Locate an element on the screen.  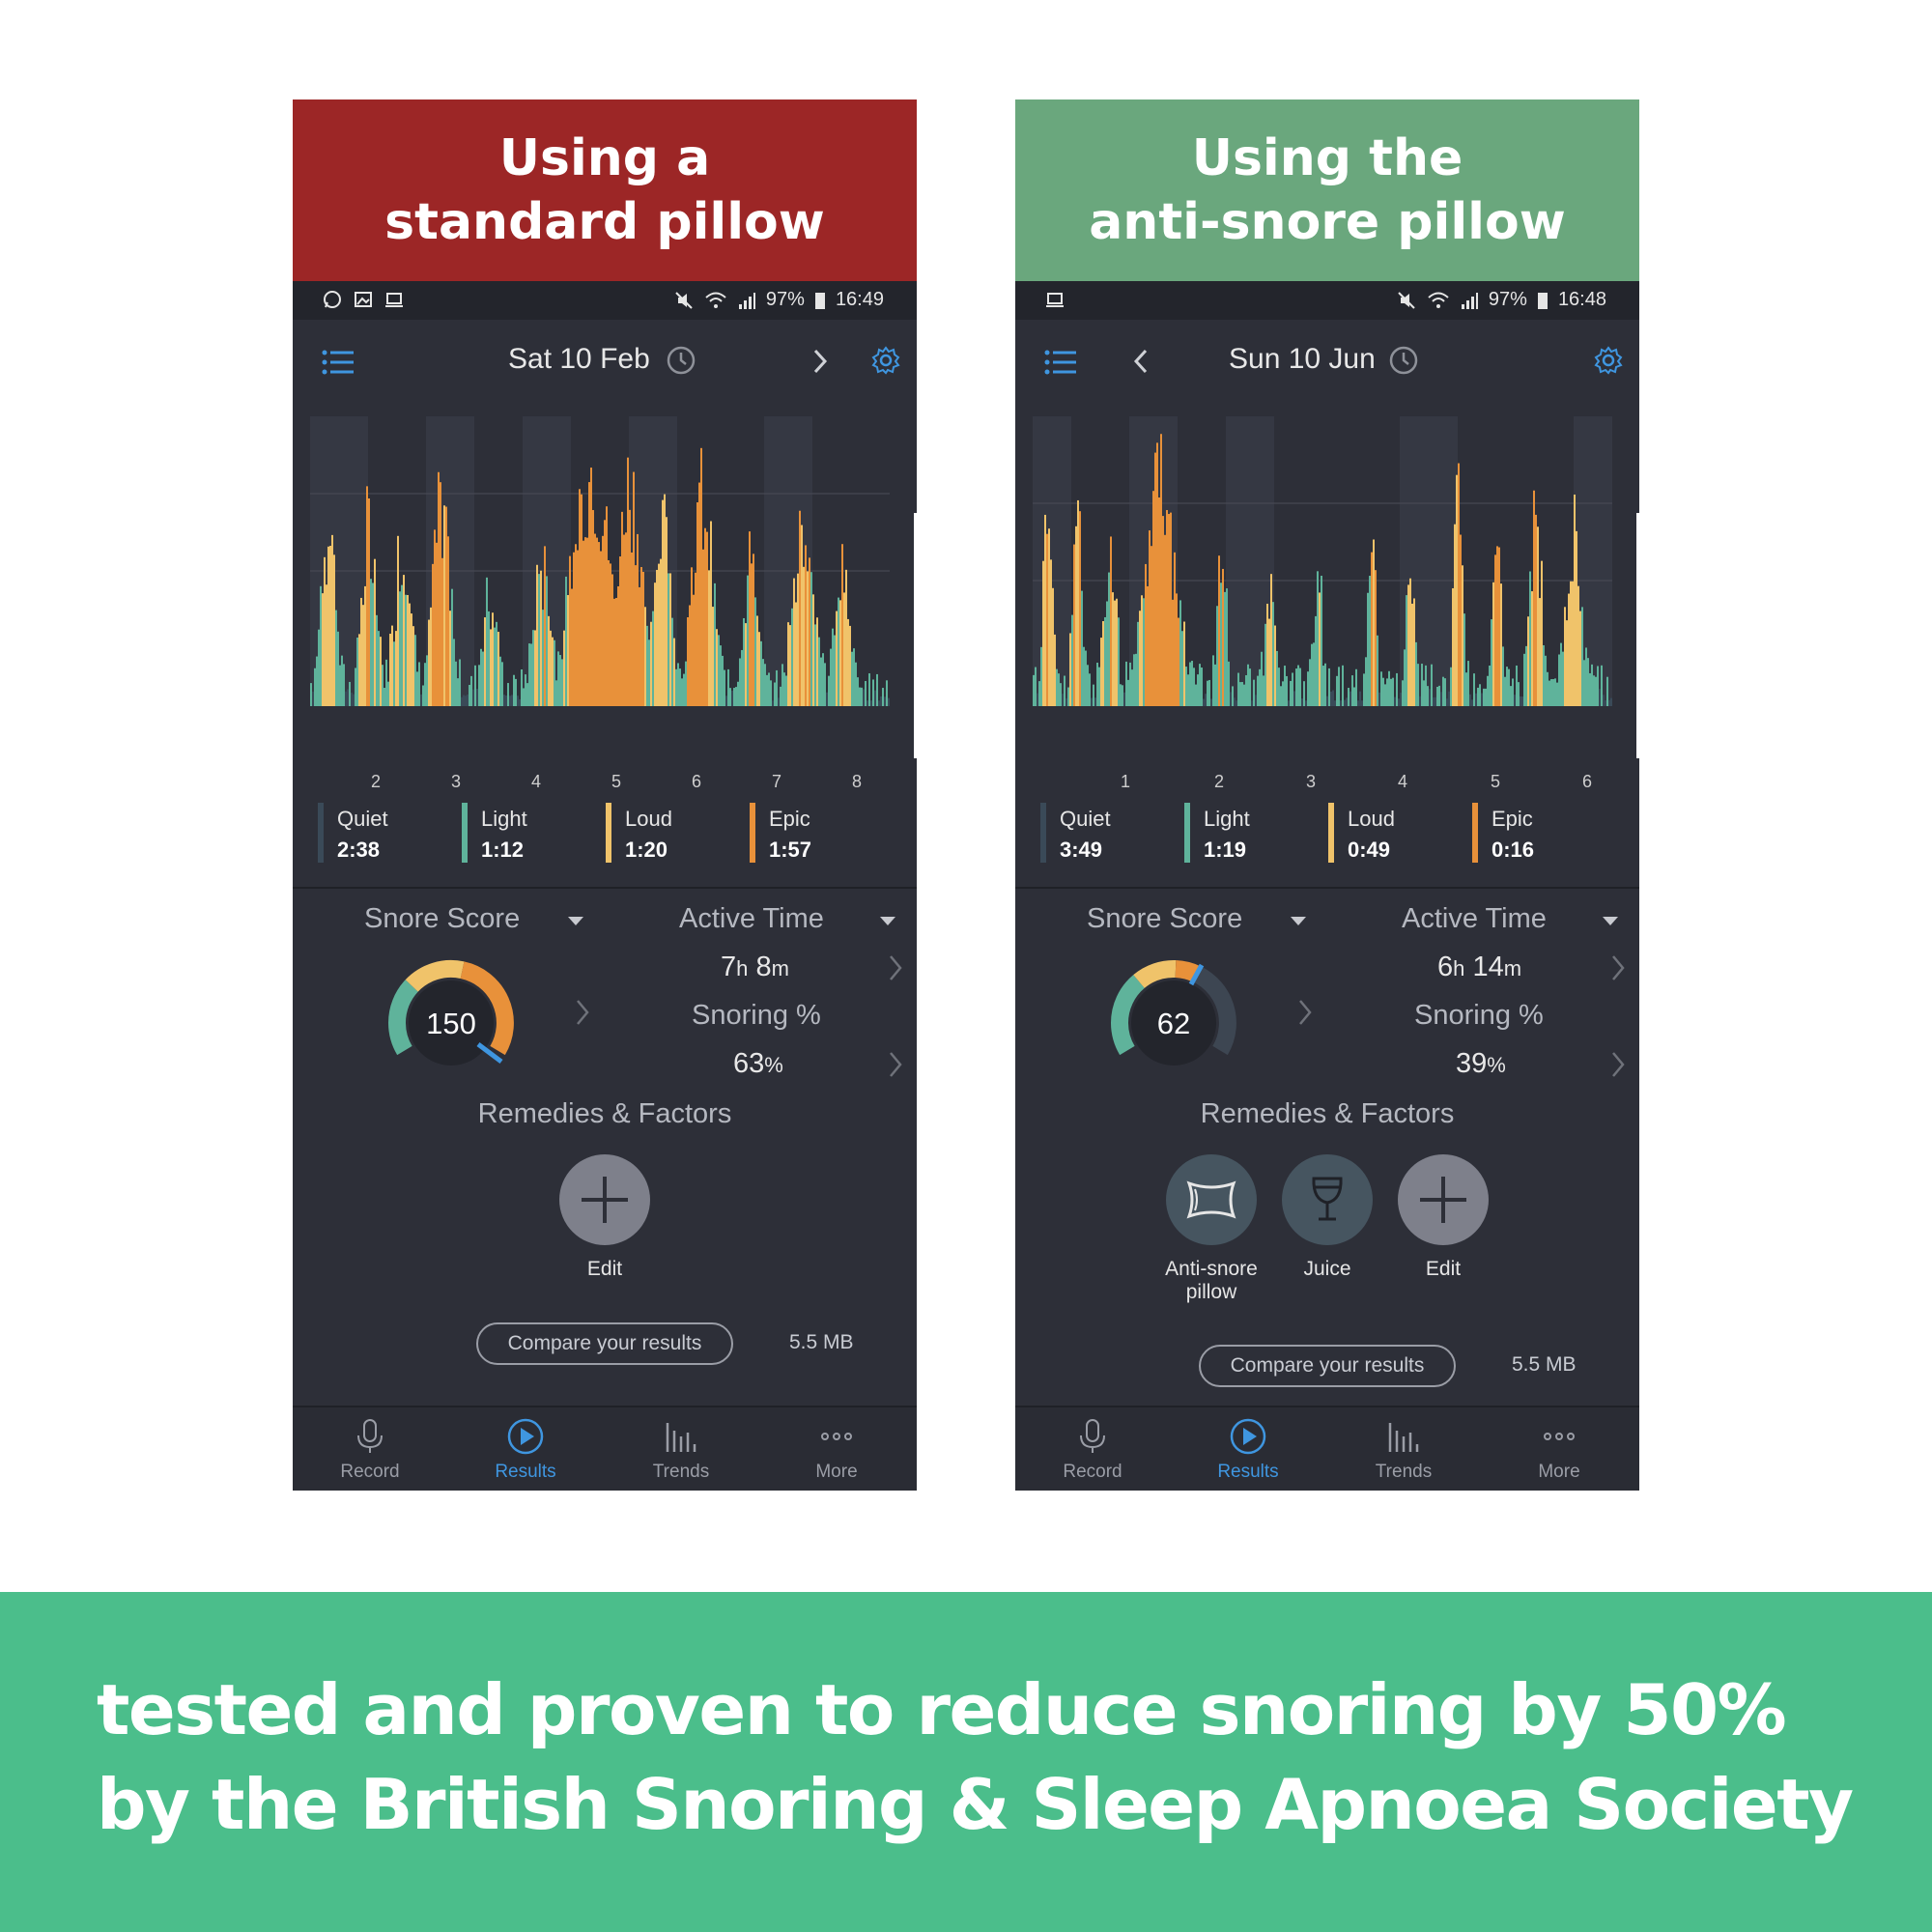
snoring-percent-label: Snoring % is located at coordinates (1479, 1015).